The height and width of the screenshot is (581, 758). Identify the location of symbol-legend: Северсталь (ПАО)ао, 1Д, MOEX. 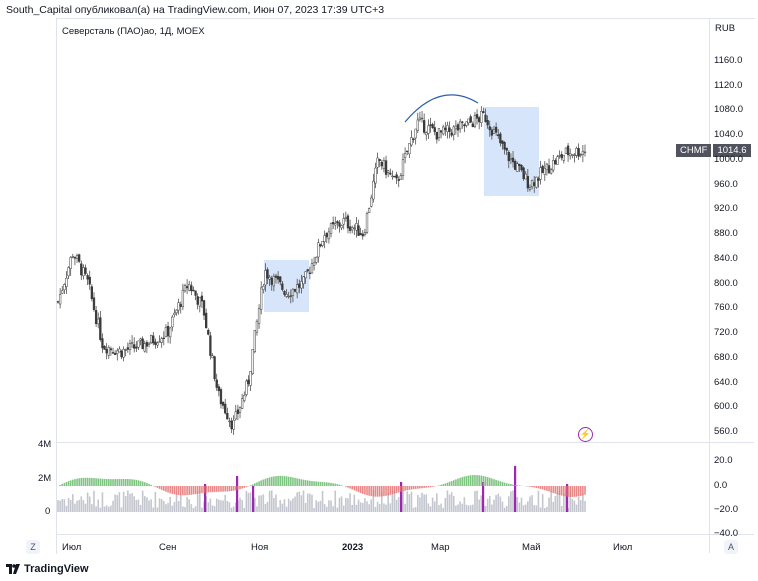
(133, 31).